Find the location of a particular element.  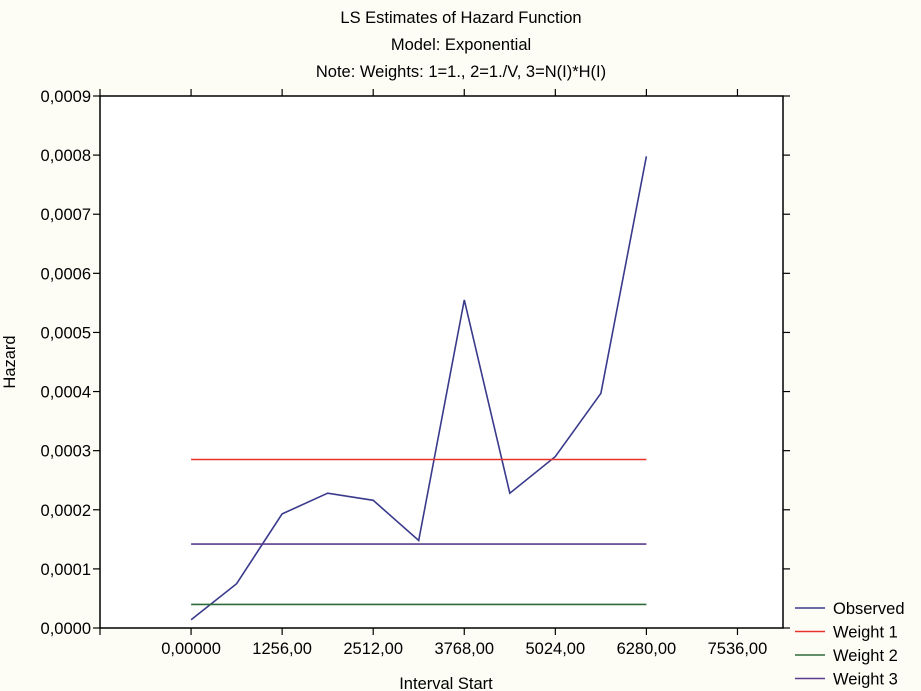

y-tick-label: 0,0001 is located at coordinates (66, 570).